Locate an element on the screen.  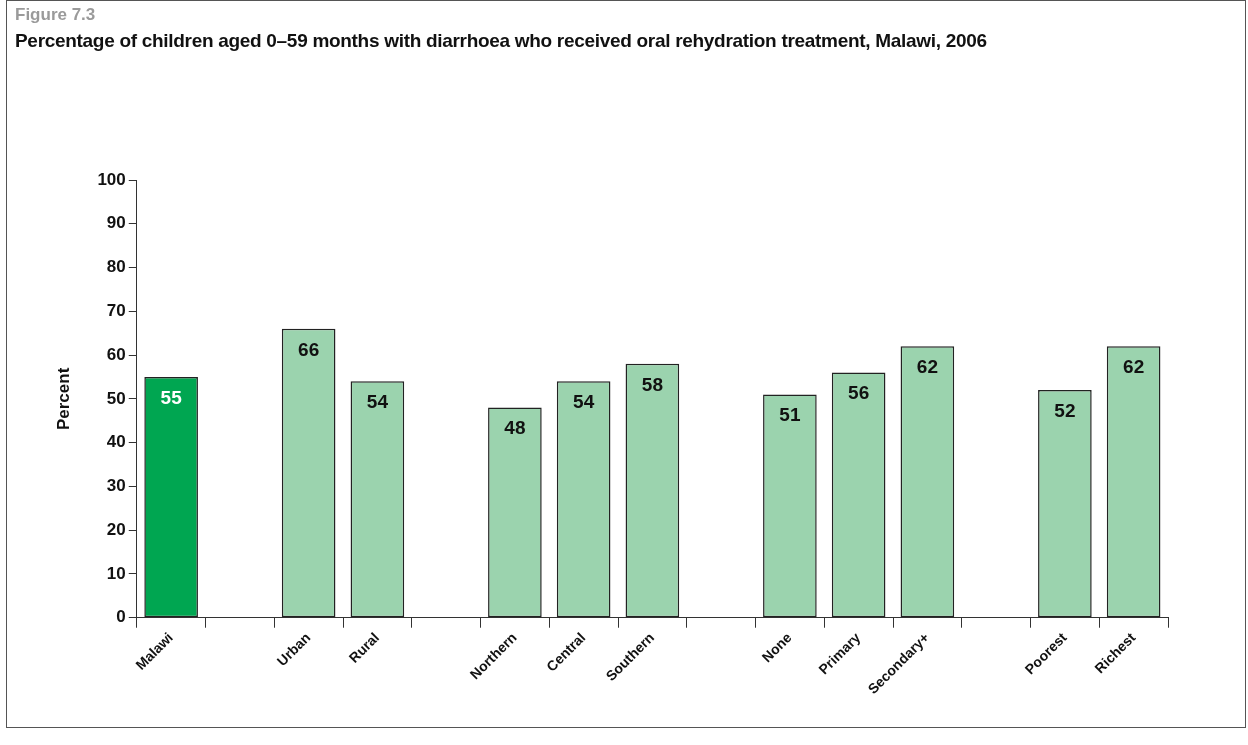
chart-title: Figure 7.3 is located at coordinates (55, 15).